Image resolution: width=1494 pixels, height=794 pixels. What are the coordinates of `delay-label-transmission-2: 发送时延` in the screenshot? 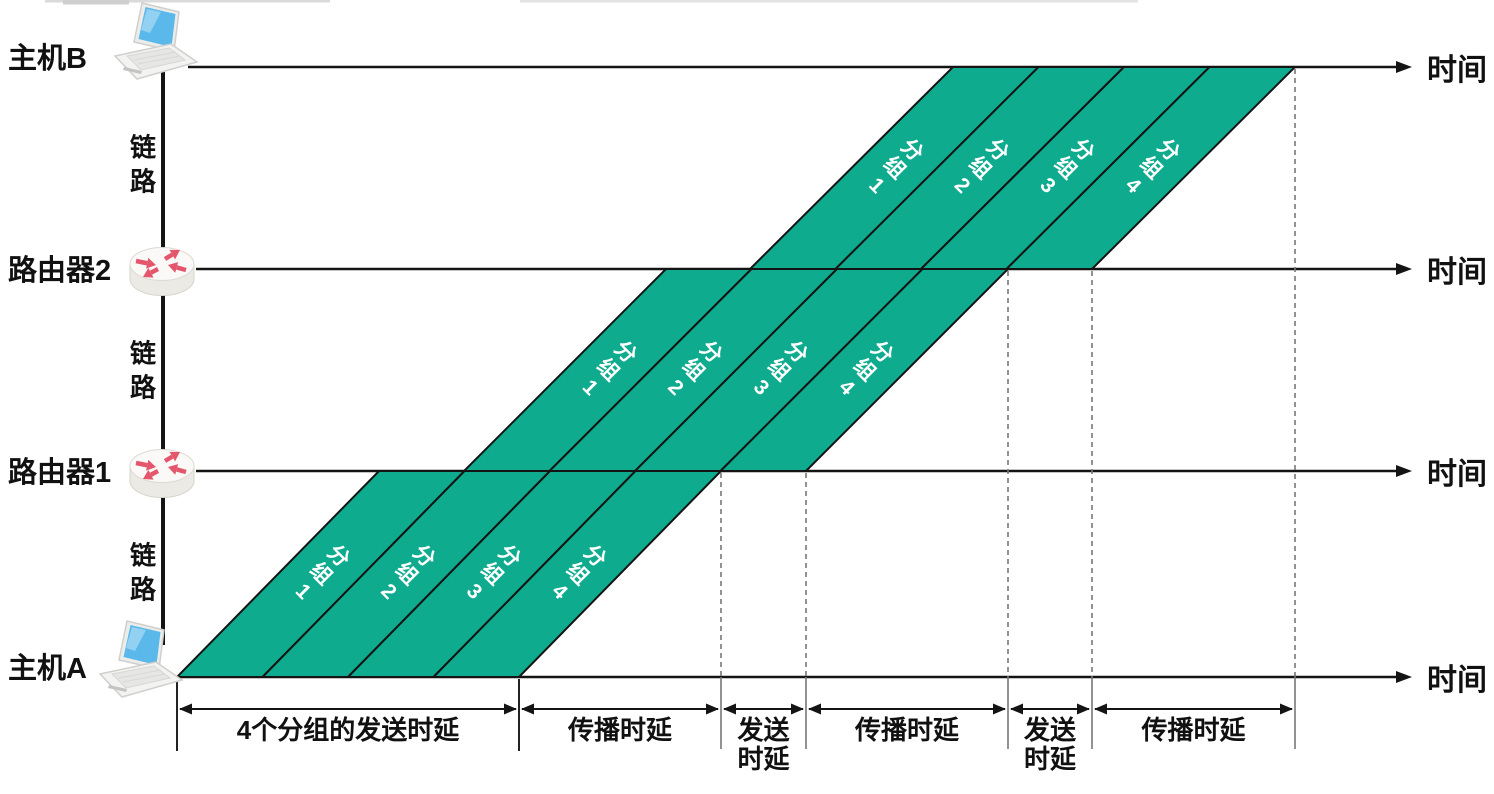 It's located at (1049, 745).